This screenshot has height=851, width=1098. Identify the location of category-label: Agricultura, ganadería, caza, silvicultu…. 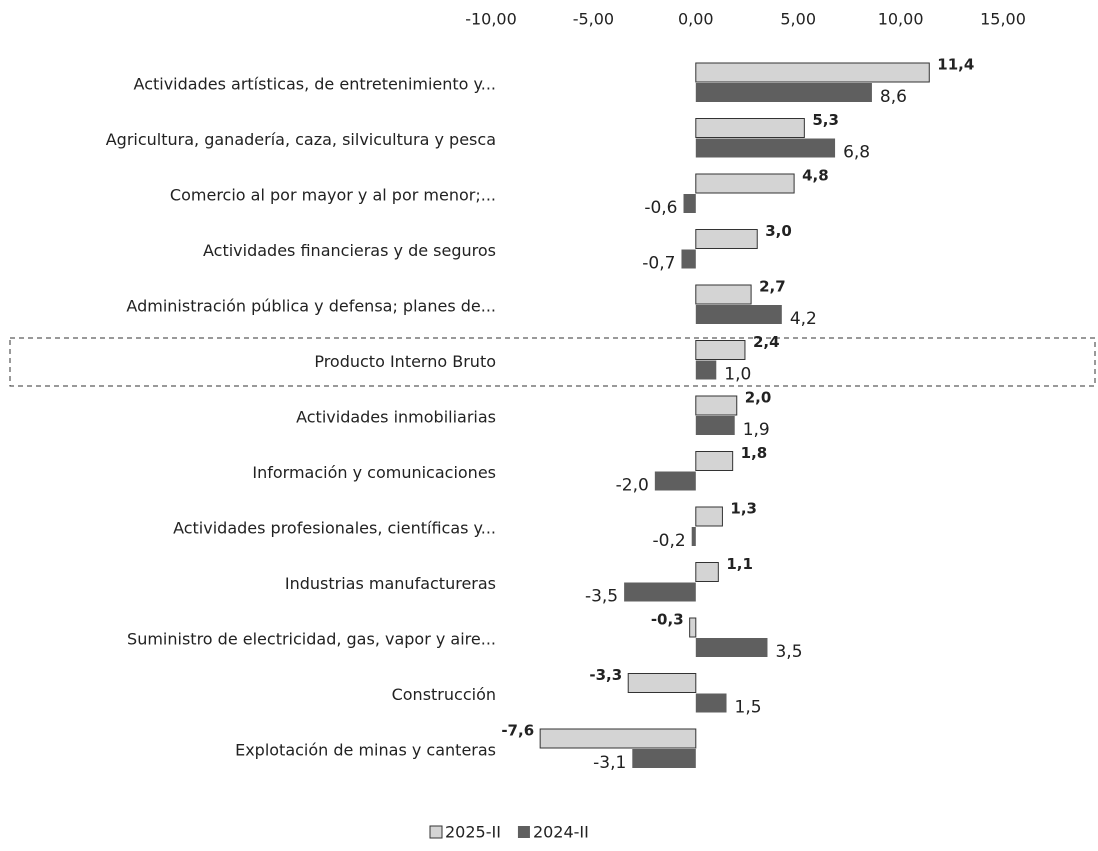
(301, 139).